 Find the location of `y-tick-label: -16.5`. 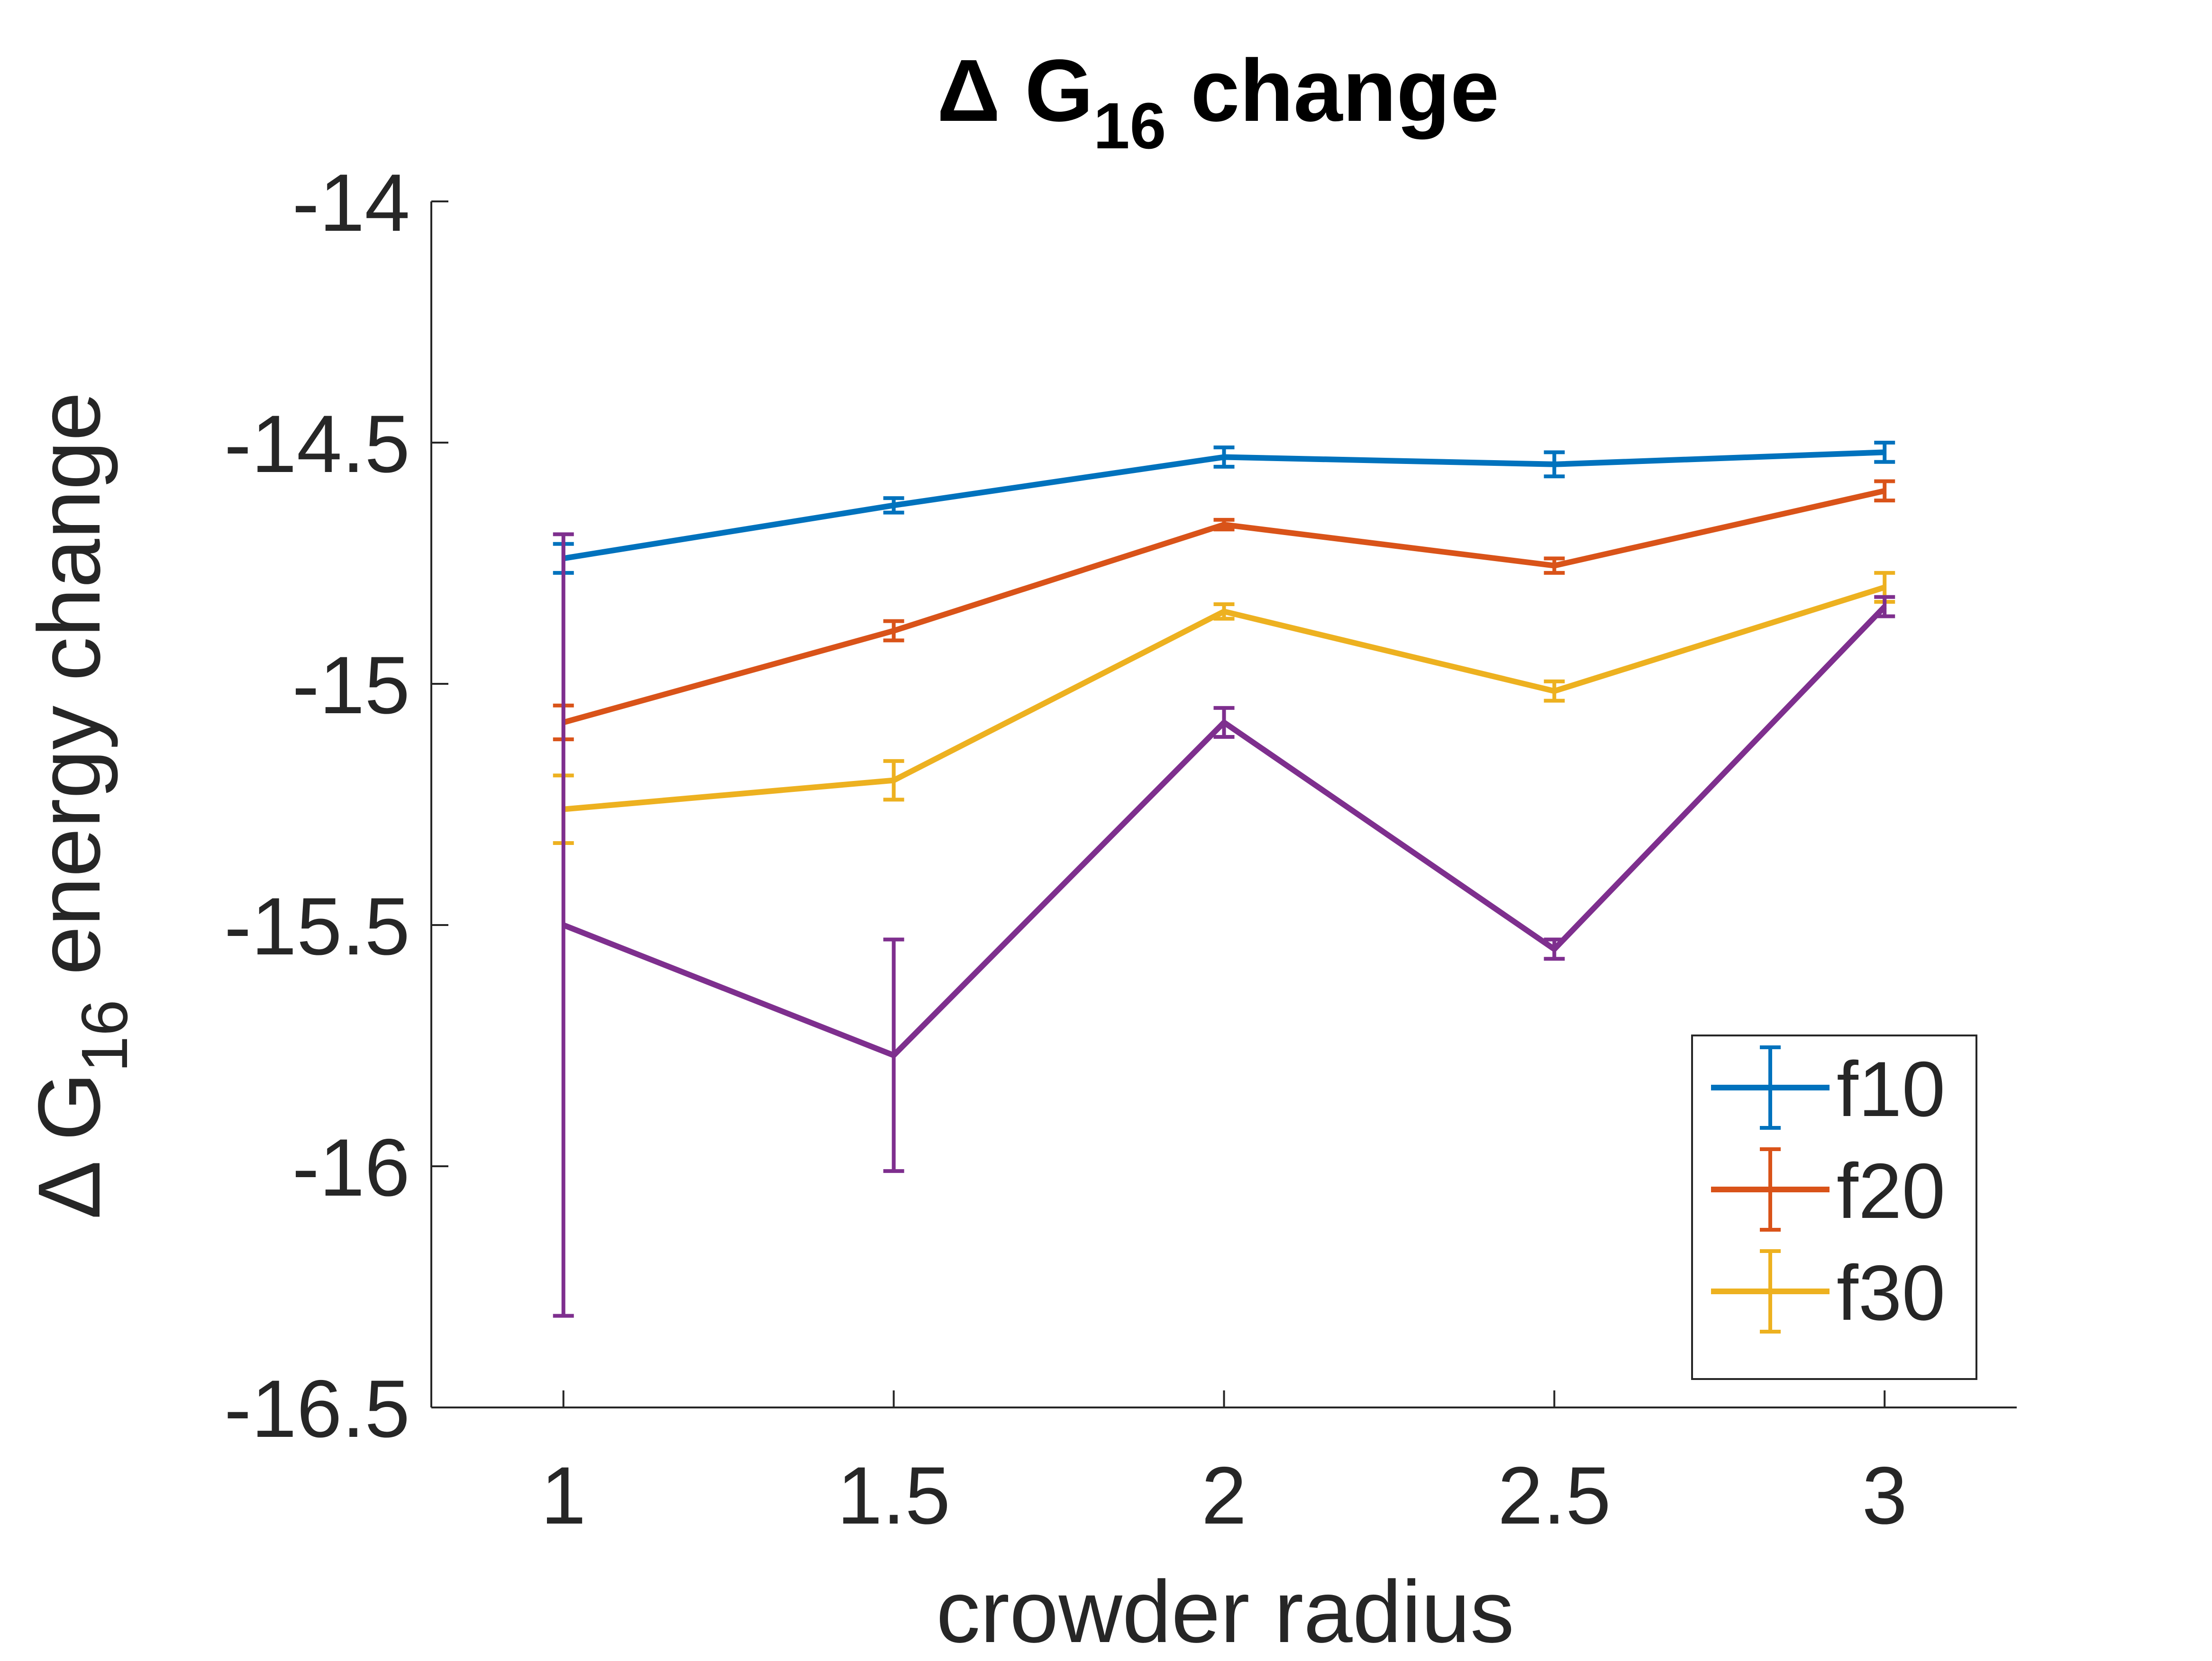

y-tick-label: -16.5 is located at coordinates (317, 1409).